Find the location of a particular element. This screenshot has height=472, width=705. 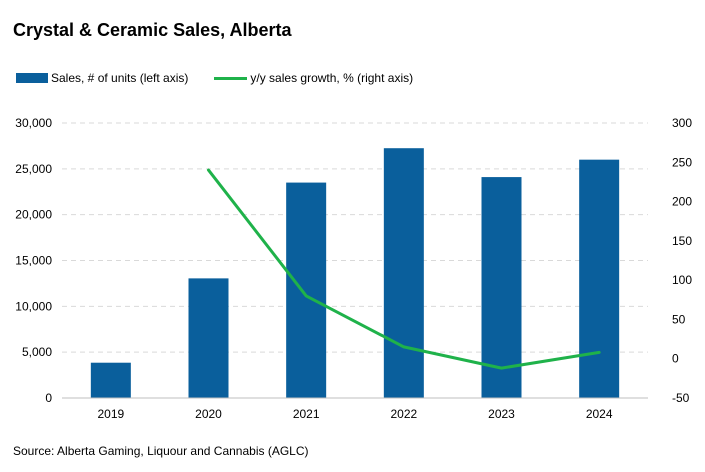

y-right-tick-label: 100 is located at coordinates (682, 280).